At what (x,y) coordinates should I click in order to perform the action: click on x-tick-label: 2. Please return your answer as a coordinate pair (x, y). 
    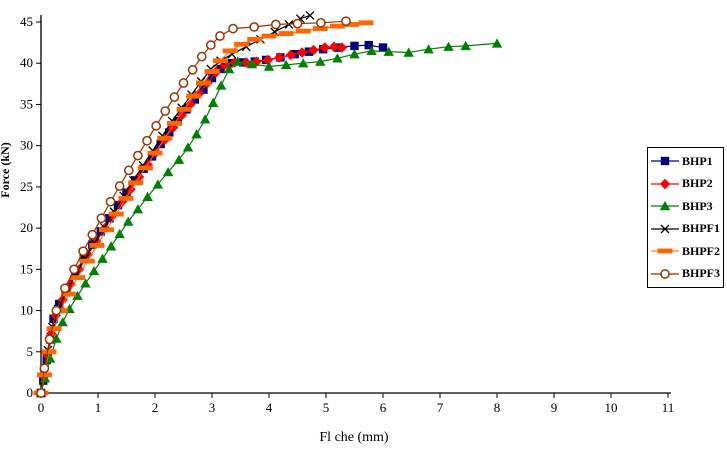
    Looking at the image, I should click on (155, 407).